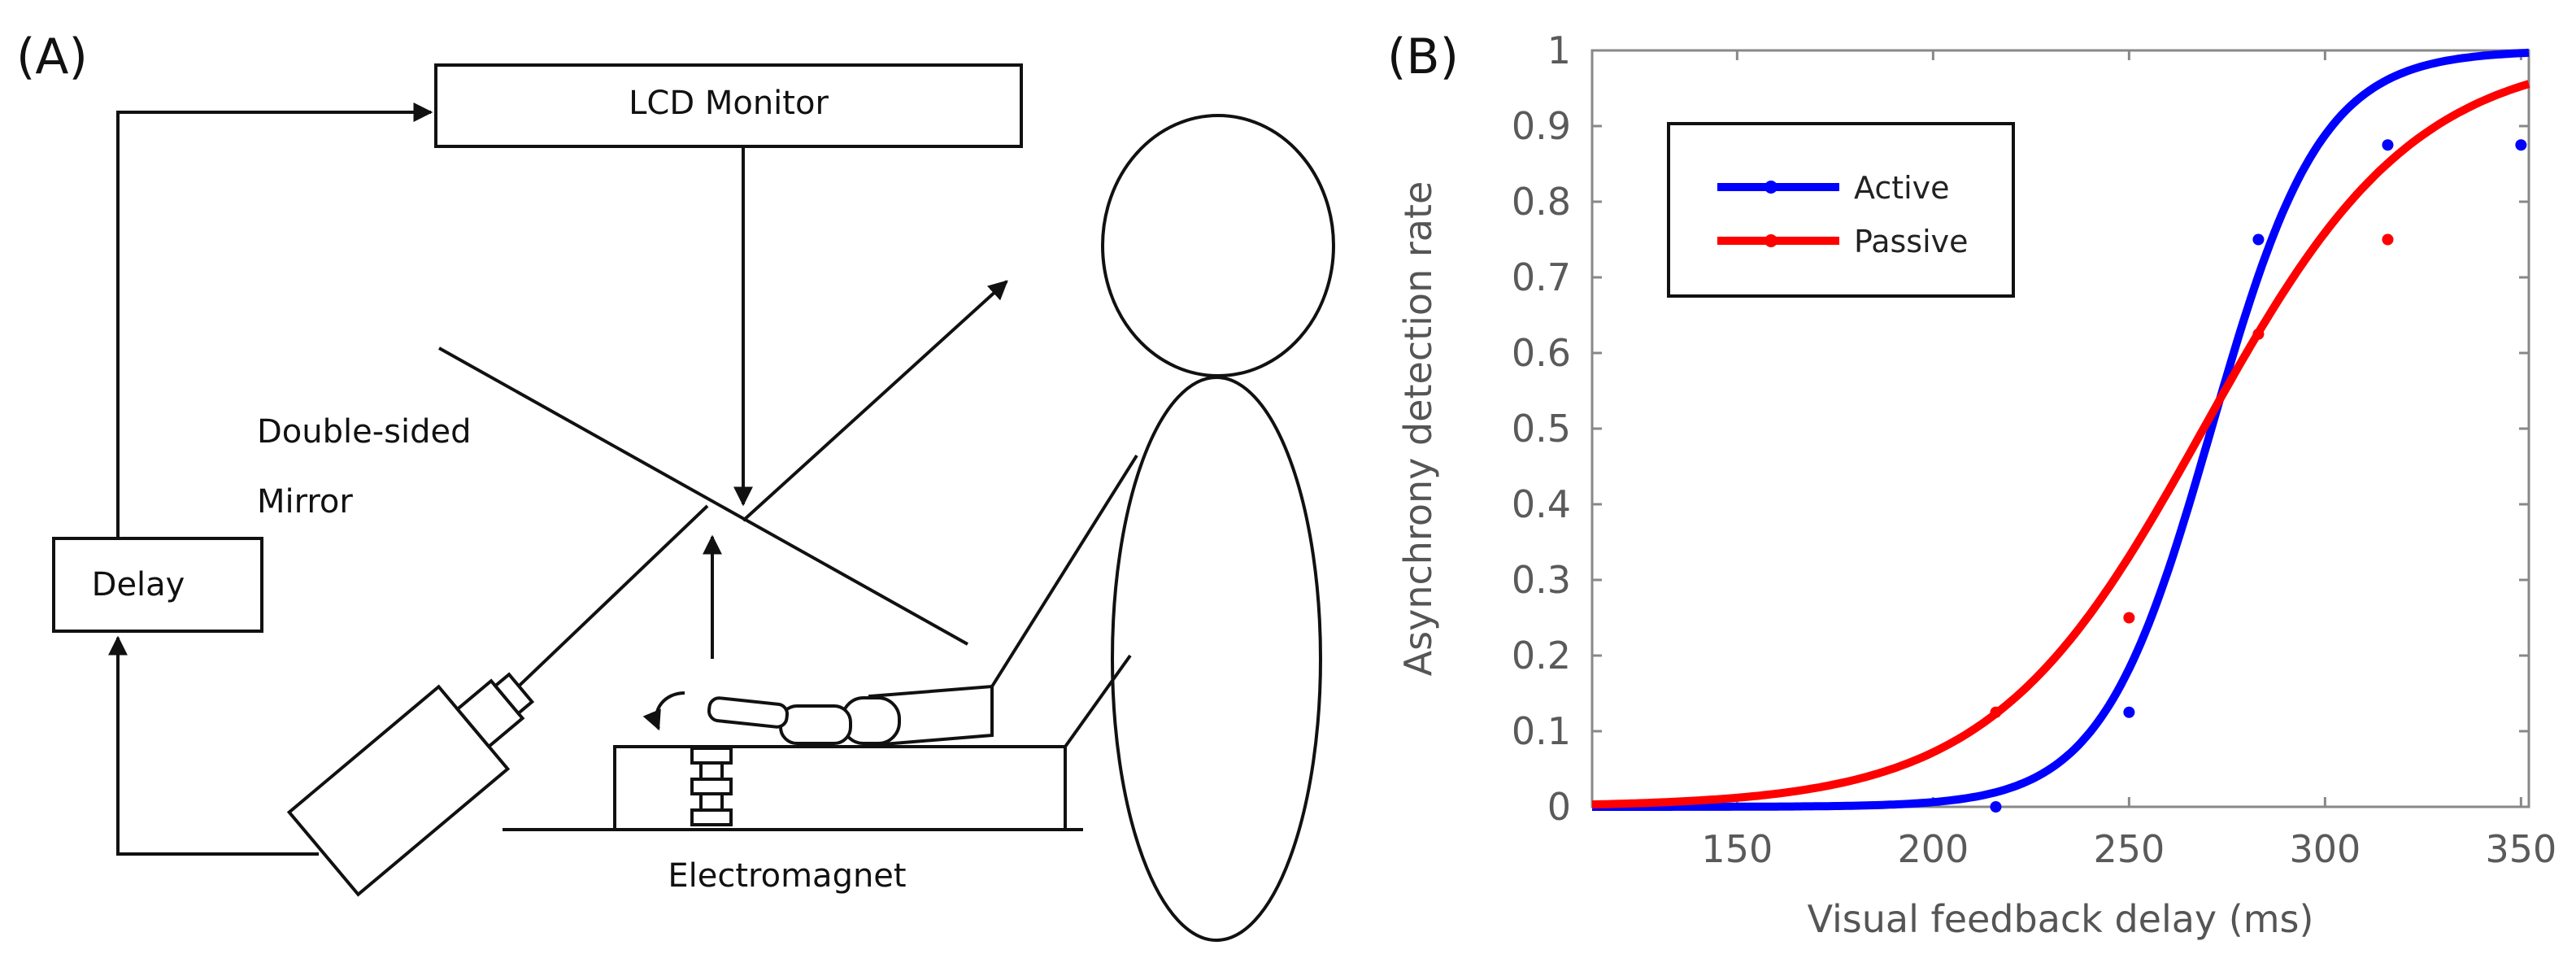 The height and width of the screenshot is (963, 2576). I want to click on delay-to-monitor-arrow, so click(274, 320).